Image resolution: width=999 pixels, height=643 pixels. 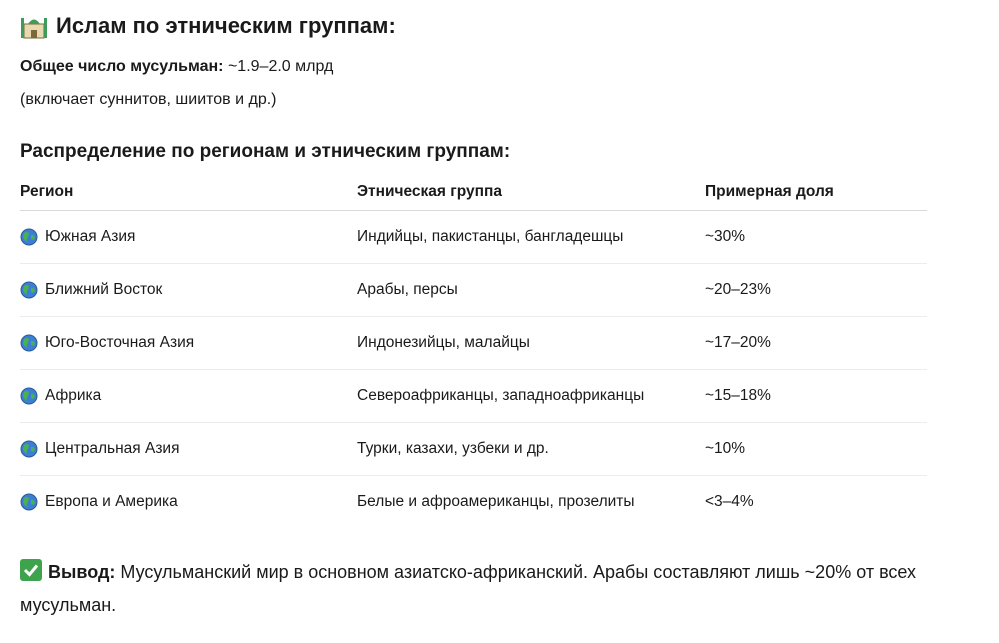 What do you see at coordinates (120, 342) in the screenshot?
I see `region-name: Юго-Восточная Азия` at bounding box center [120, 342].